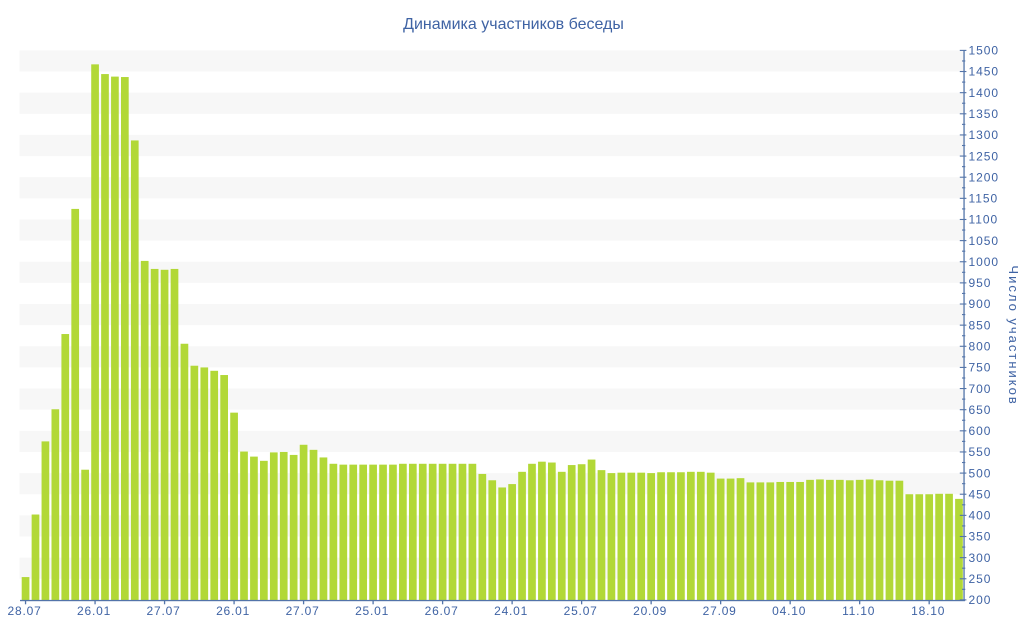  Describe the element at coordinates (980, 304) in the screenshot. I see `svg-text: 900` at that location.